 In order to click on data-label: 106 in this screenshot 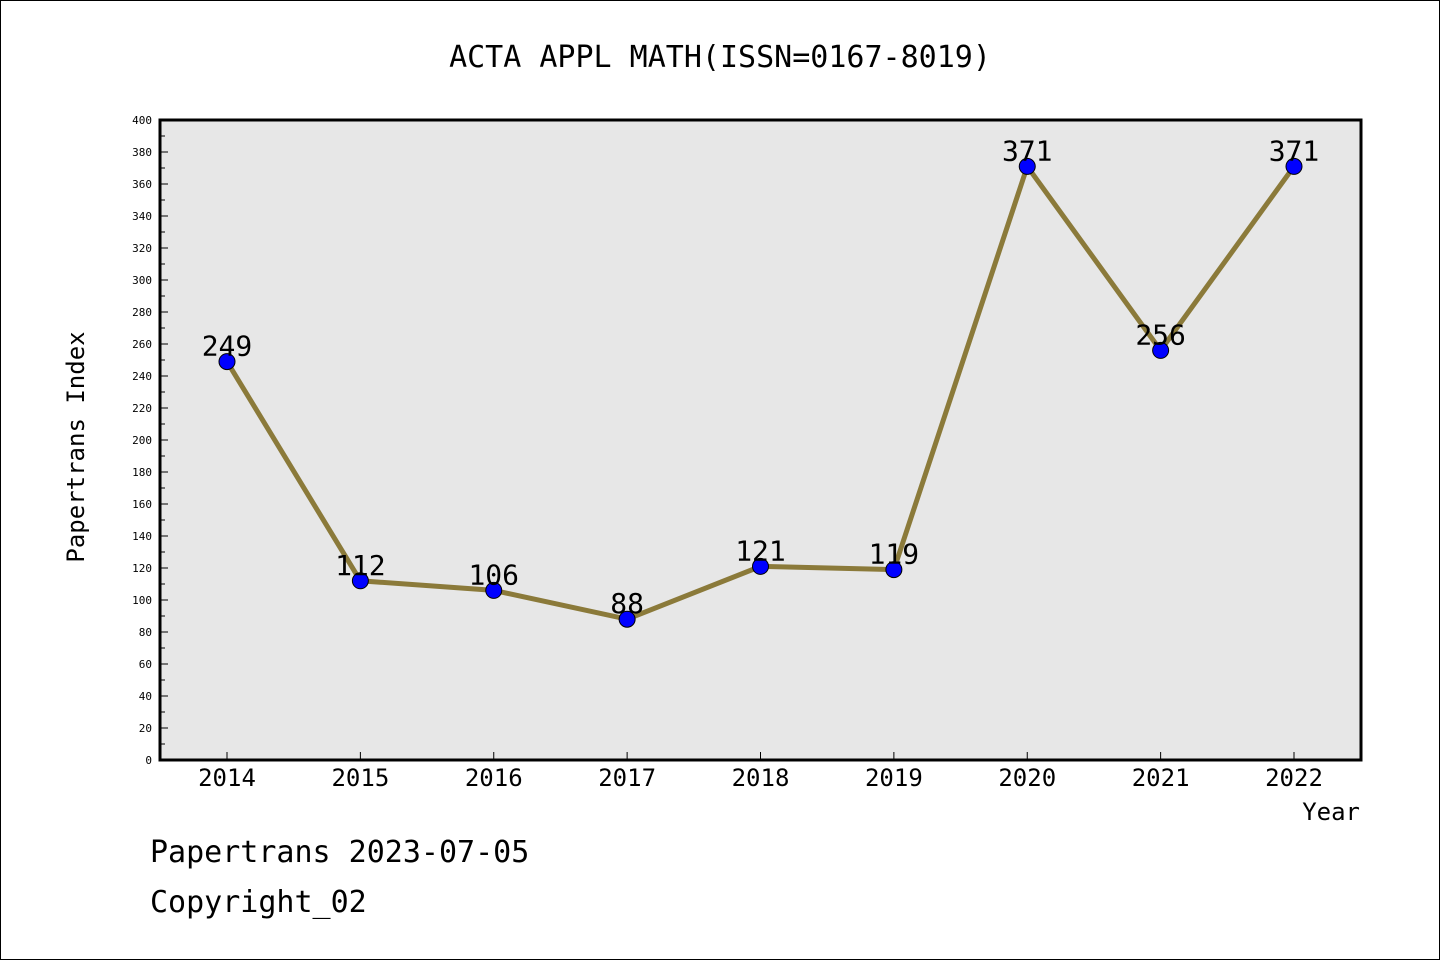, I will do `click(493, 574)`.